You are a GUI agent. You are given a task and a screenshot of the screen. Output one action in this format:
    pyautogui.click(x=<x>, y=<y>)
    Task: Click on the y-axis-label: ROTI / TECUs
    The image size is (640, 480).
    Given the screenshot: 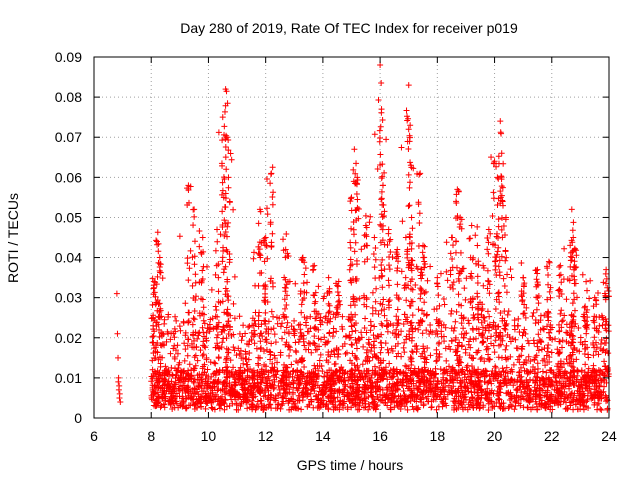 What is the action you would take?
    pyautogui.click(x=13, y=238)
    